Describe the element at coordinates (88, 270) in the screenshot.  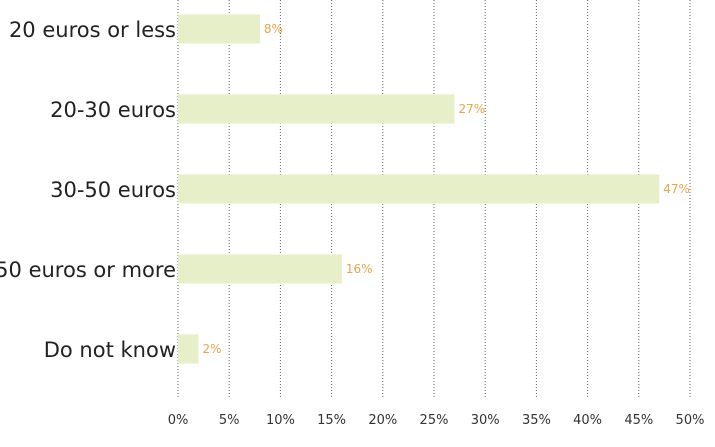
I see `category-label: 50 euros or more` at that location.